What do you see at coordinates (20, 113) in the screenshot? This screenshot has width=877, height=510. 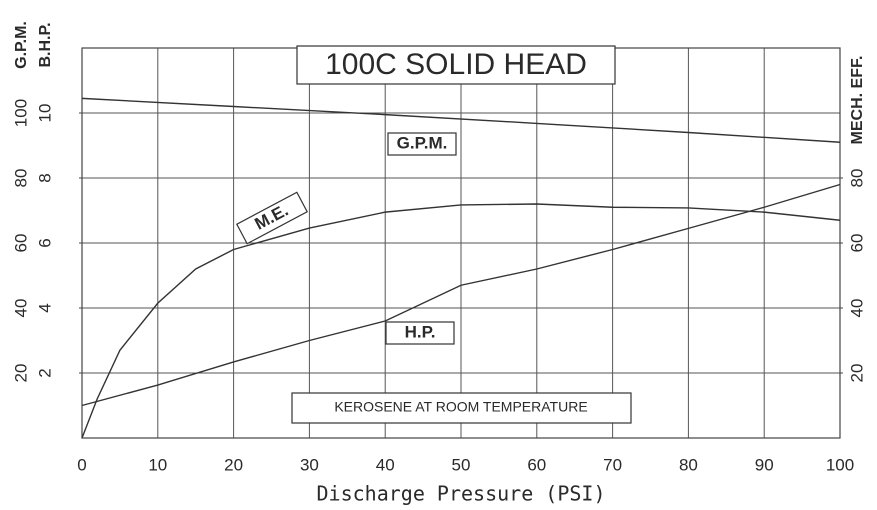 I see `y-tick-label: 100` at bounding box center [20, 113].